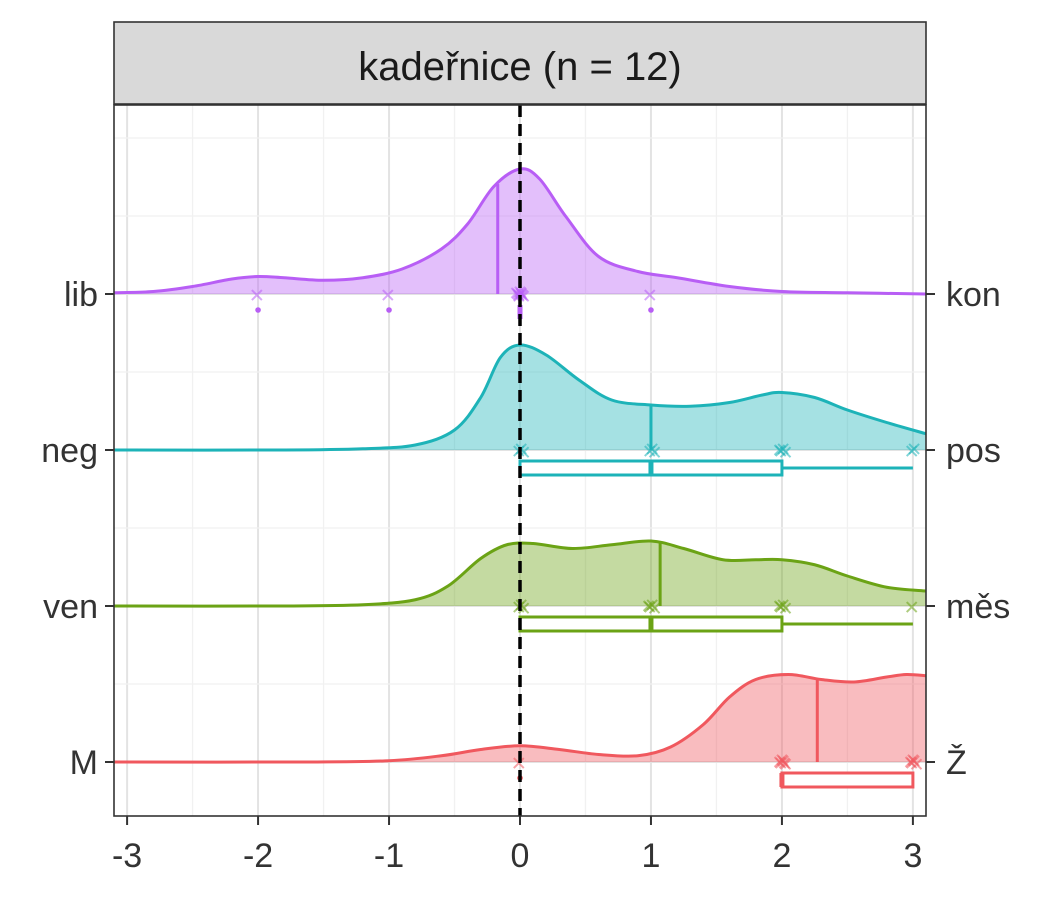 Image resolution: width=1050 pixels, height=900 pixels. What do you see at coordinates (912, 856) in the screenshot?
I see `x-tick-label: 3` at bounding box center [912, 856].